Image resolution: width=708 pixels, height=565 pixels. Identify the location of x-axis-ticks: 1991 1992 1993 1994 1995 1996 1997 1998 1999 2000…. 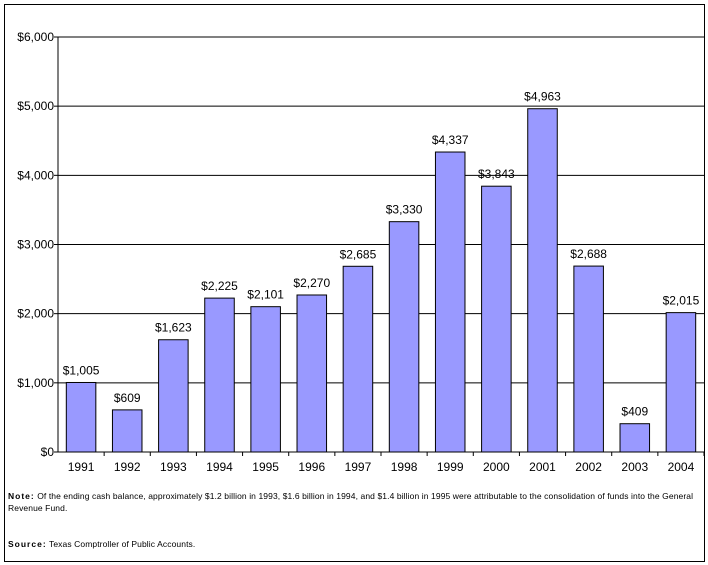
(386, 463).